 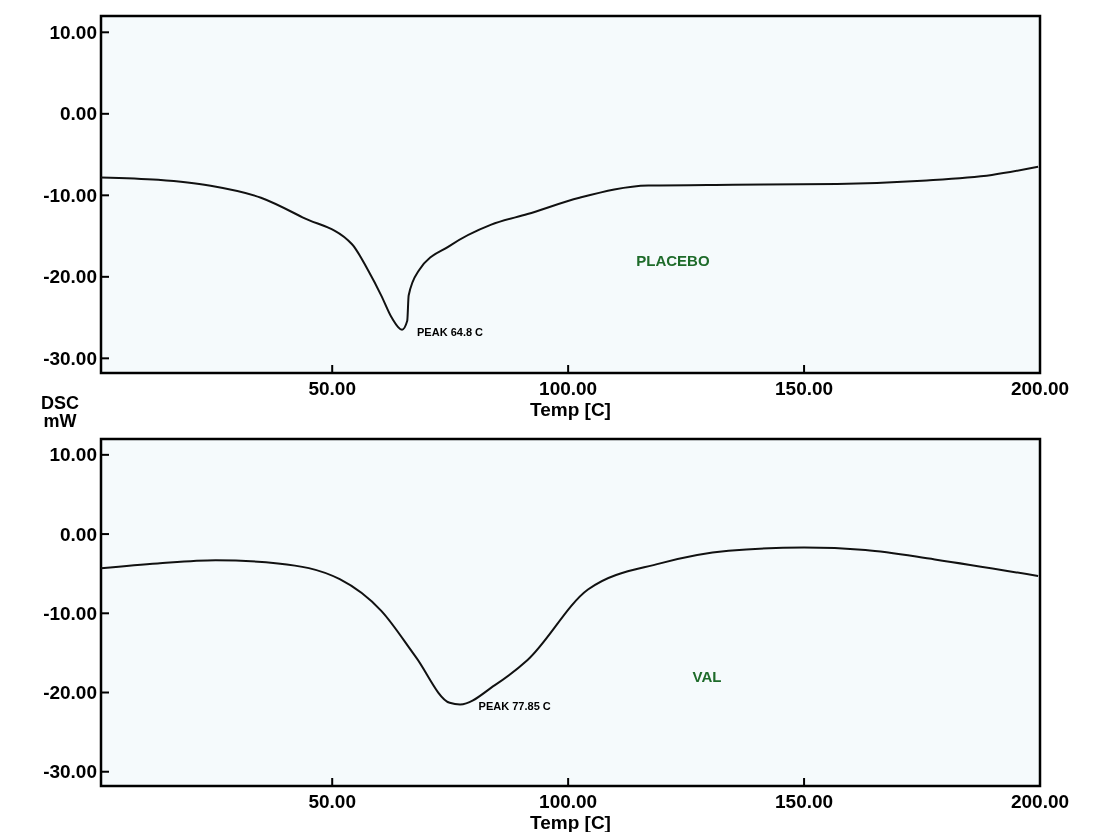 I want to click on y-axis-title: DSC mW, so click(x=60, y=412).